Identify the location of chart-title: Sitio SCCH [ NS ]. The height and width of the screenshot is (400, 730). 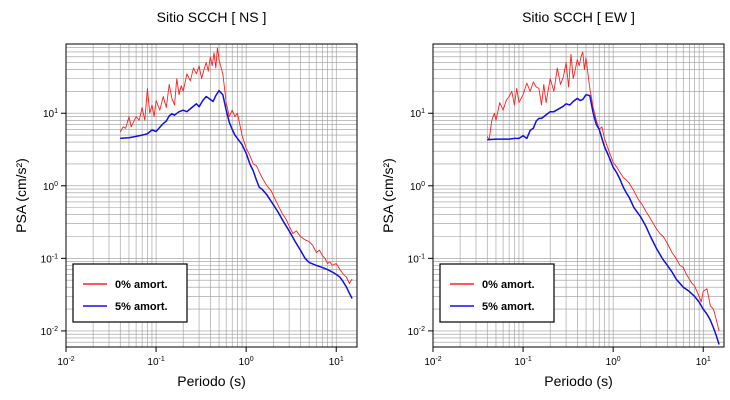
(212, 17).